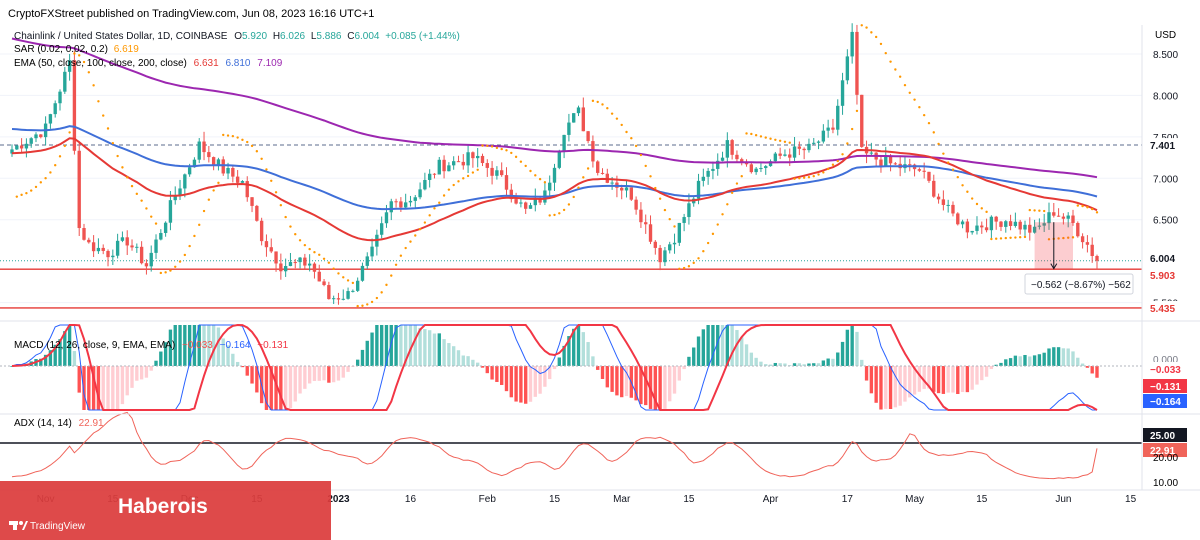 This screenshot has height=540, width=1200. I want to click on sar-legend: SAR (0.02, 0.02, 0.2) 6.619, so click(76, 49).